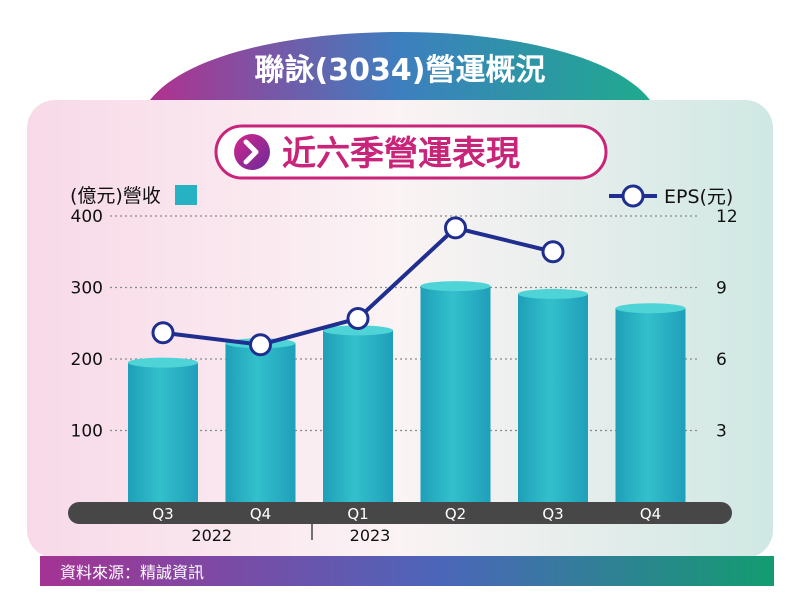  I want to click on chevron-right-icon, so click(252, 152).